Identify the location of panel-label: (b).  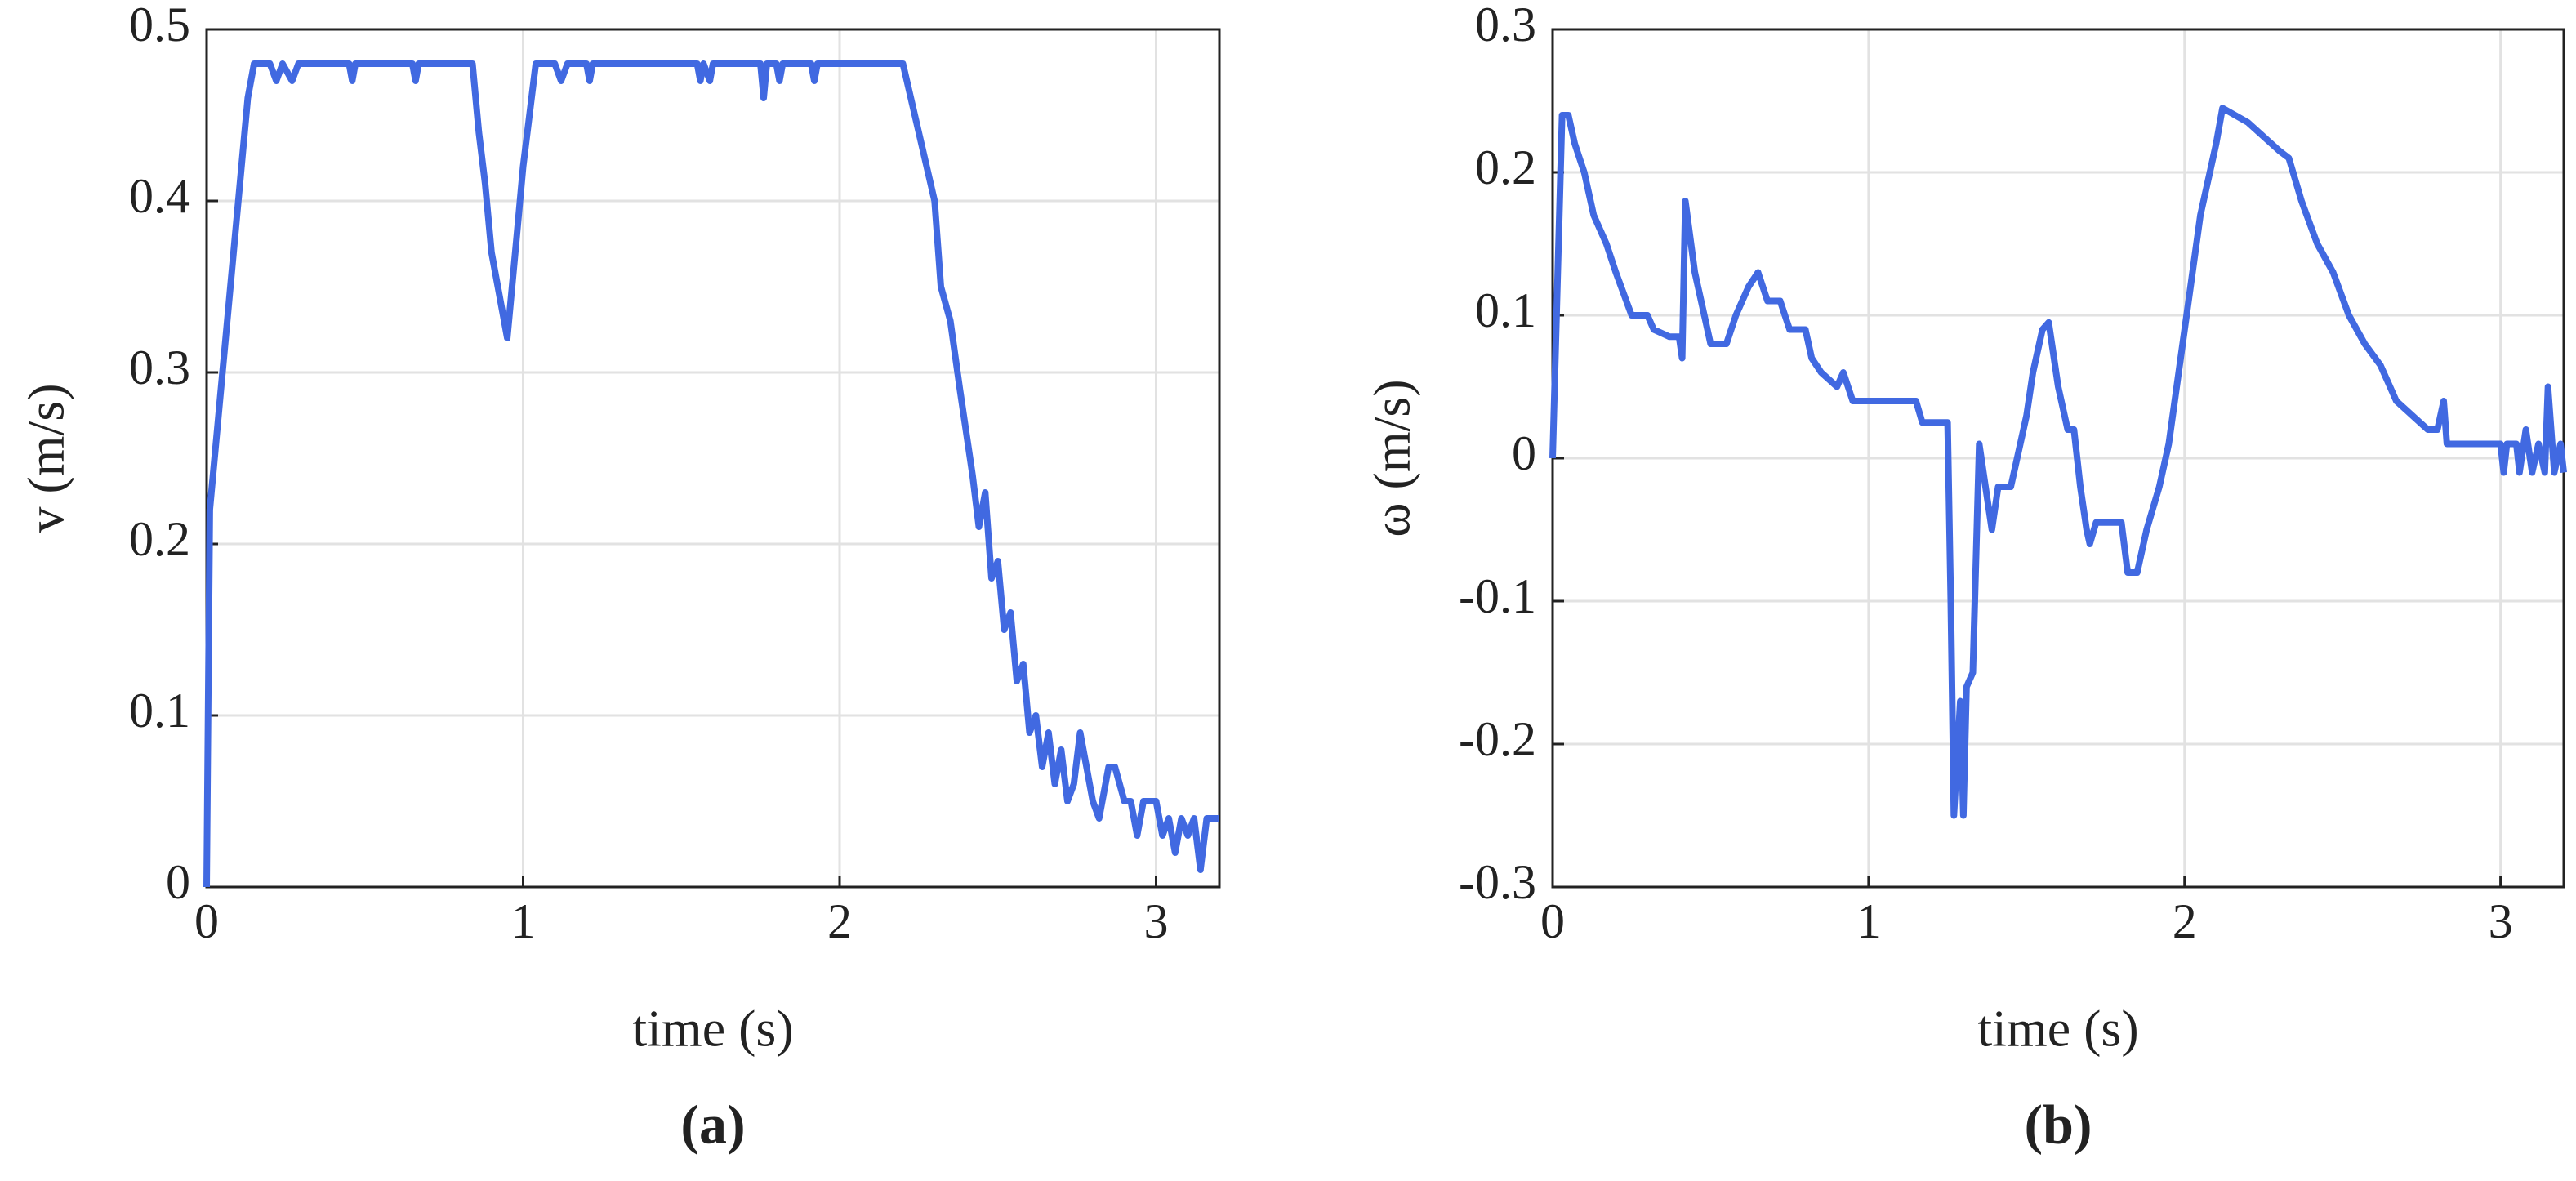
(2058, 1125).